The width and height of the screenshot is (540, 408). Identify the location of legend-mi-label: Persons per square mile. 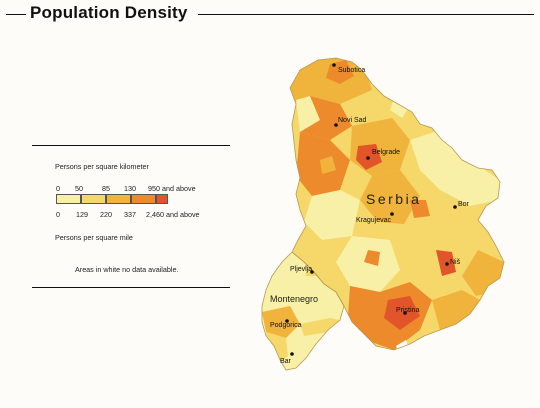
(94, 237).